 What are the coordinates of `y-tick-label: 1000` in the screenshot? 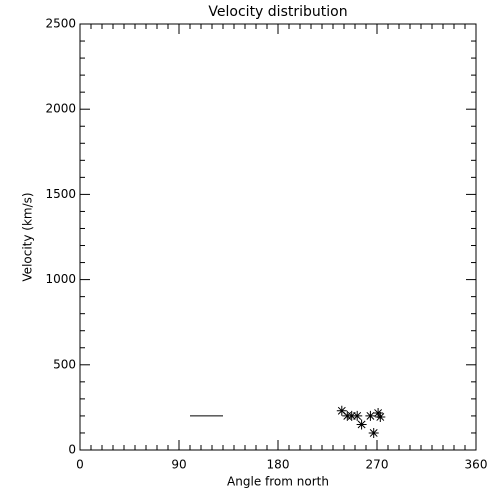 It's located at (60, 279).